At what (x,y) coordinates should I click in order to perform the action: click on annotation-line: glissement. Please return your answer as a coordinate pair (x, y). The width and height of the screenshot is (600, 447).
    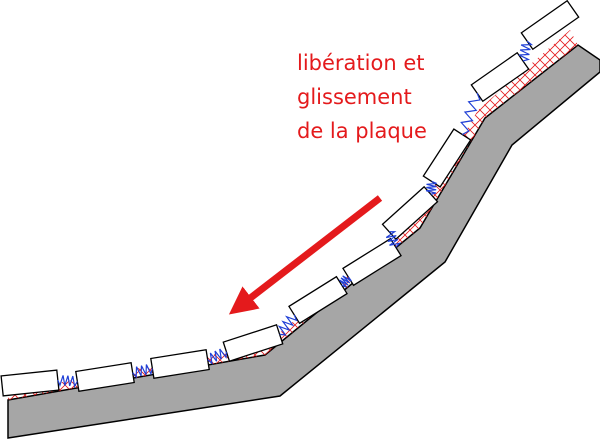
    Looking at the image, I should click on (354, 97).